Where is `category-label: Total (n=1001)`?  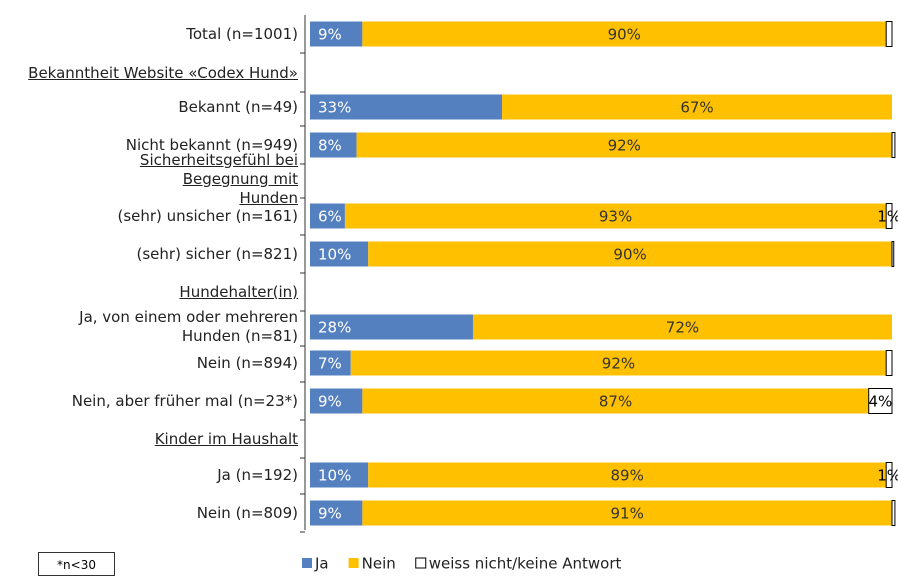
category-label: Total (n=1001) is located at coordinates (242, 33).